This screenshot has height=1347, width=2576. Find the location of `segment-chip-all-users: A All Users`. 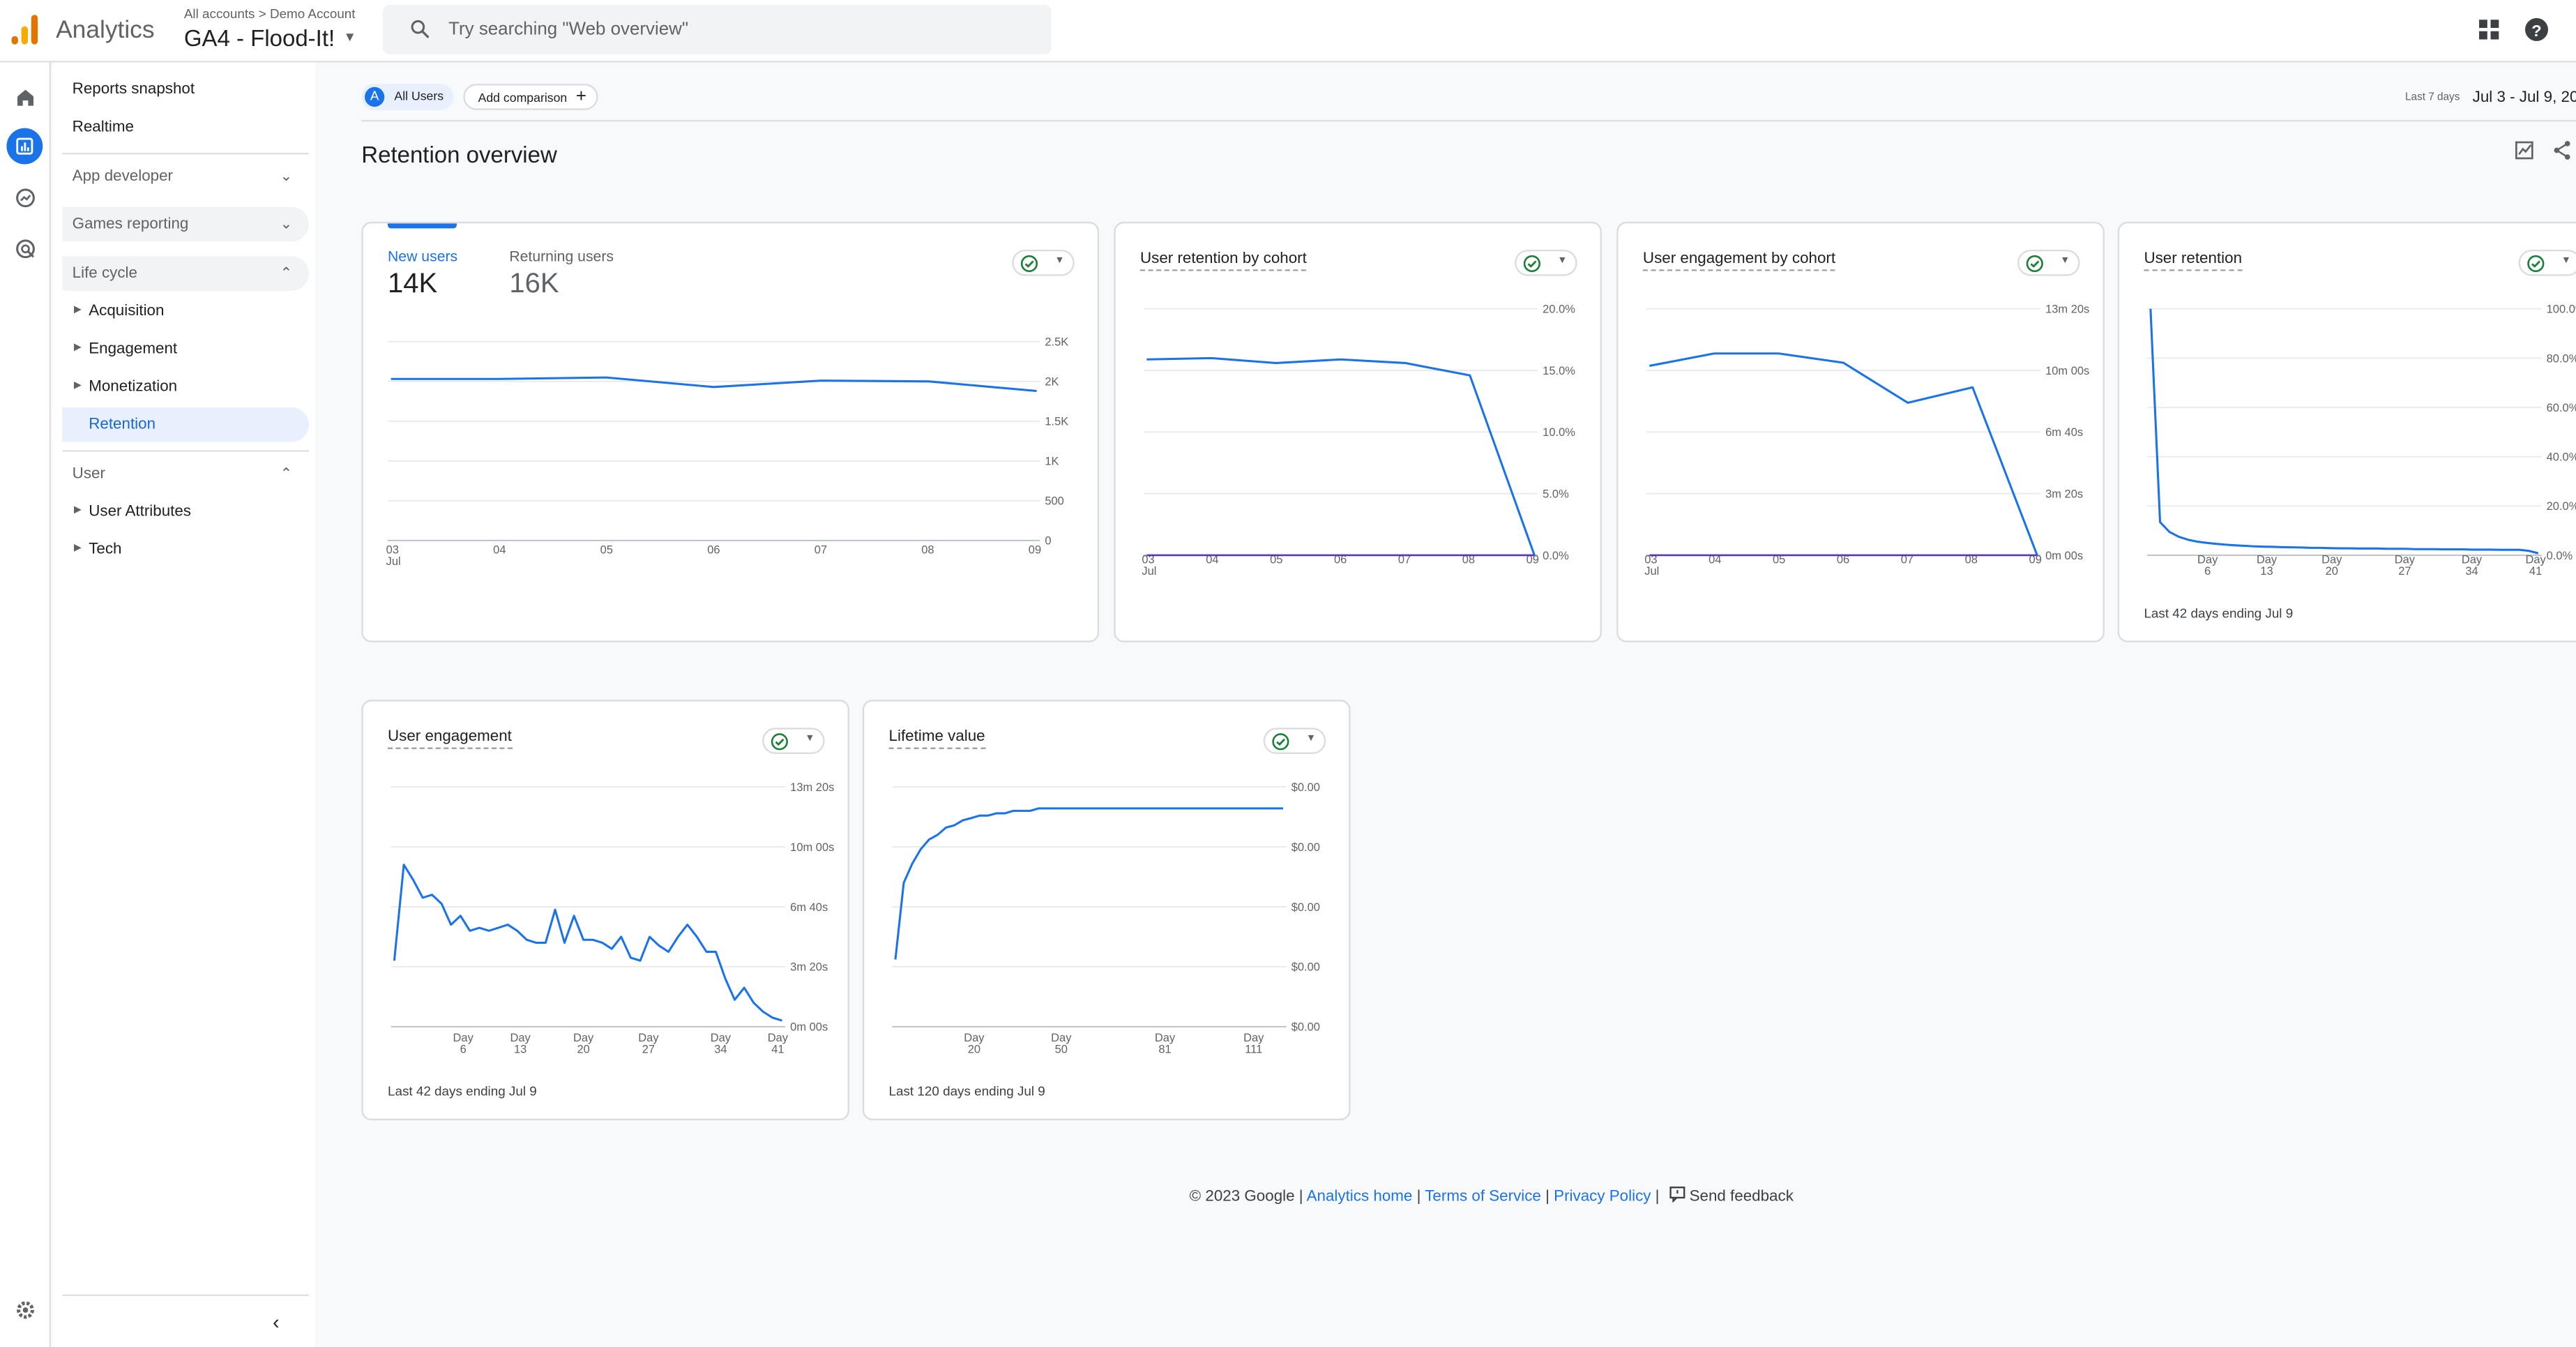

segment-chip-all-users: A All Users is located at coordinates (407, 97).